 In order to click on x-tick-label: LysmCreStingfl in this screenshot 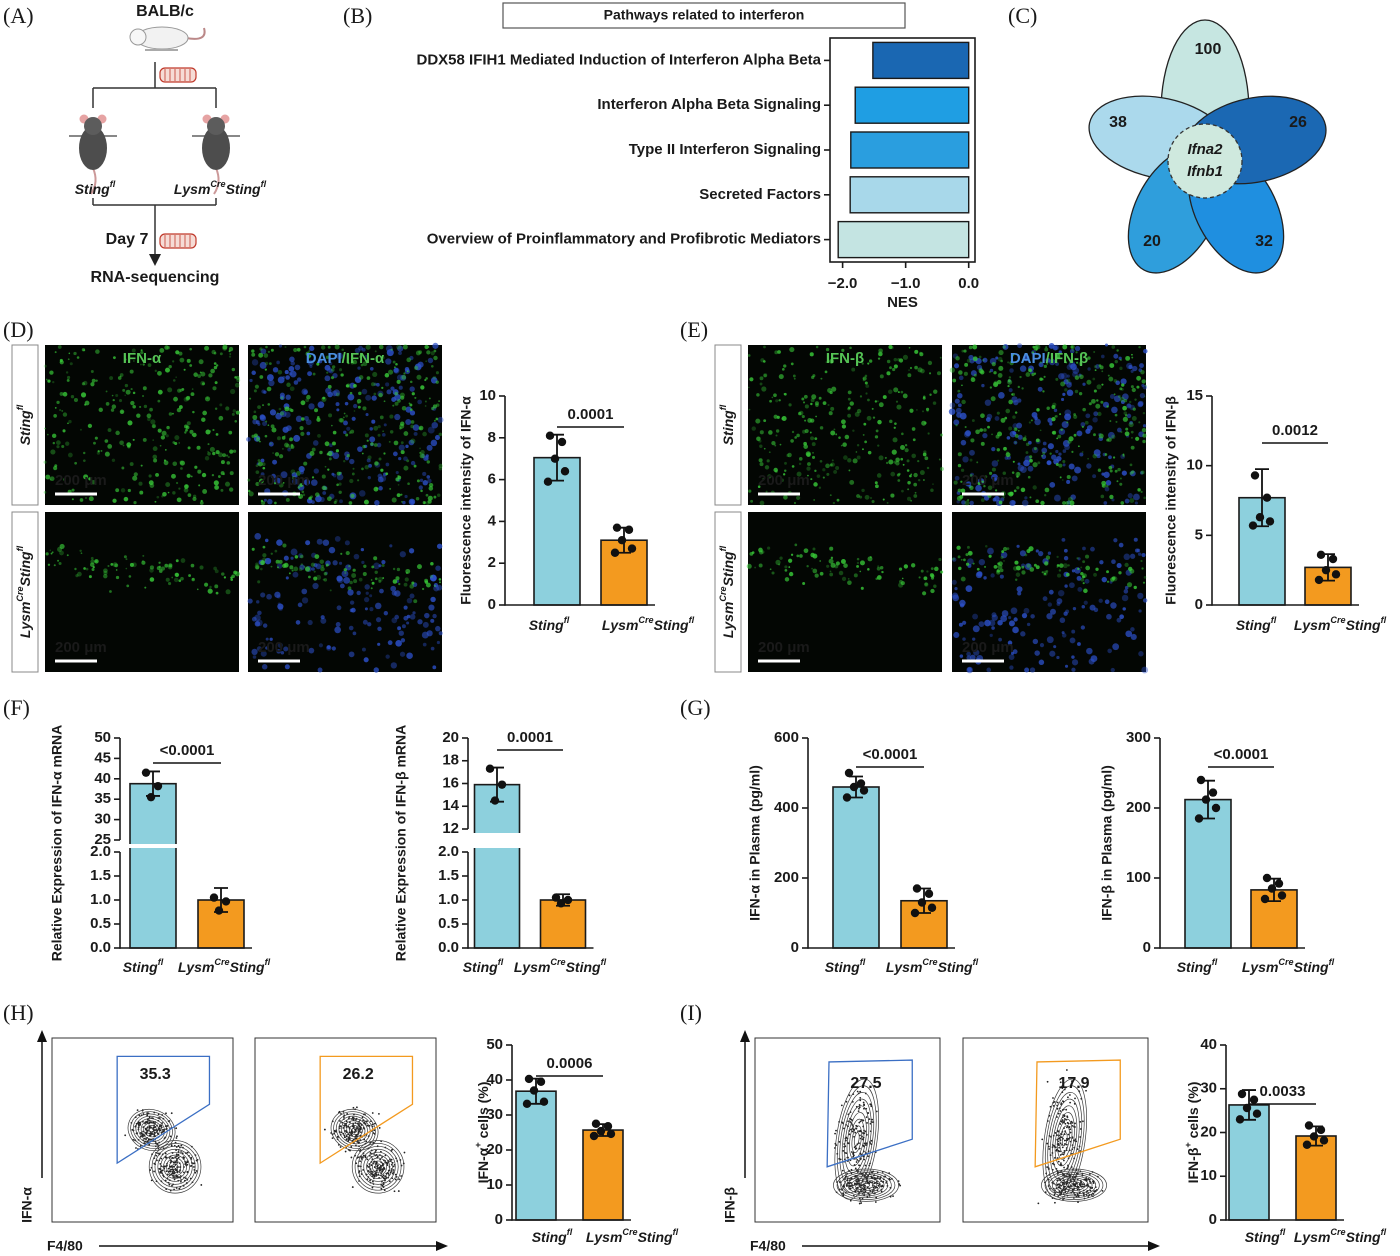, I will do `click(224, 965)`.